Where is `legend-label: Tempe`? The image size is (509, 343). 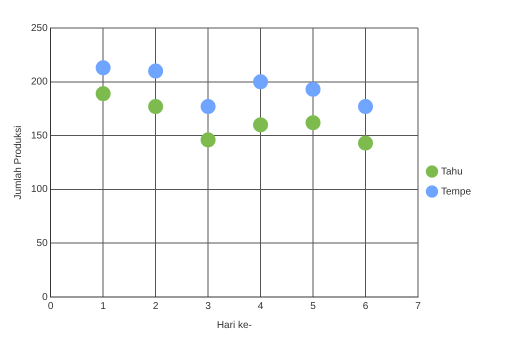 legend-label: Tempe is located at coordinates (456, 192).